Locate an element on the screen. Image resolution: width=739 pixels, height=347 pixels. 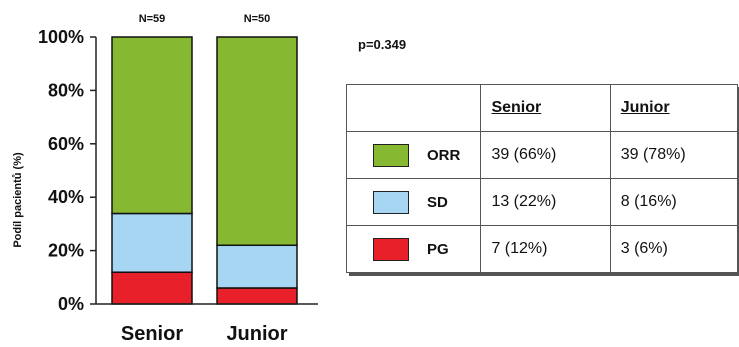
bar-sd-junior is located at coordinates (257, 266).